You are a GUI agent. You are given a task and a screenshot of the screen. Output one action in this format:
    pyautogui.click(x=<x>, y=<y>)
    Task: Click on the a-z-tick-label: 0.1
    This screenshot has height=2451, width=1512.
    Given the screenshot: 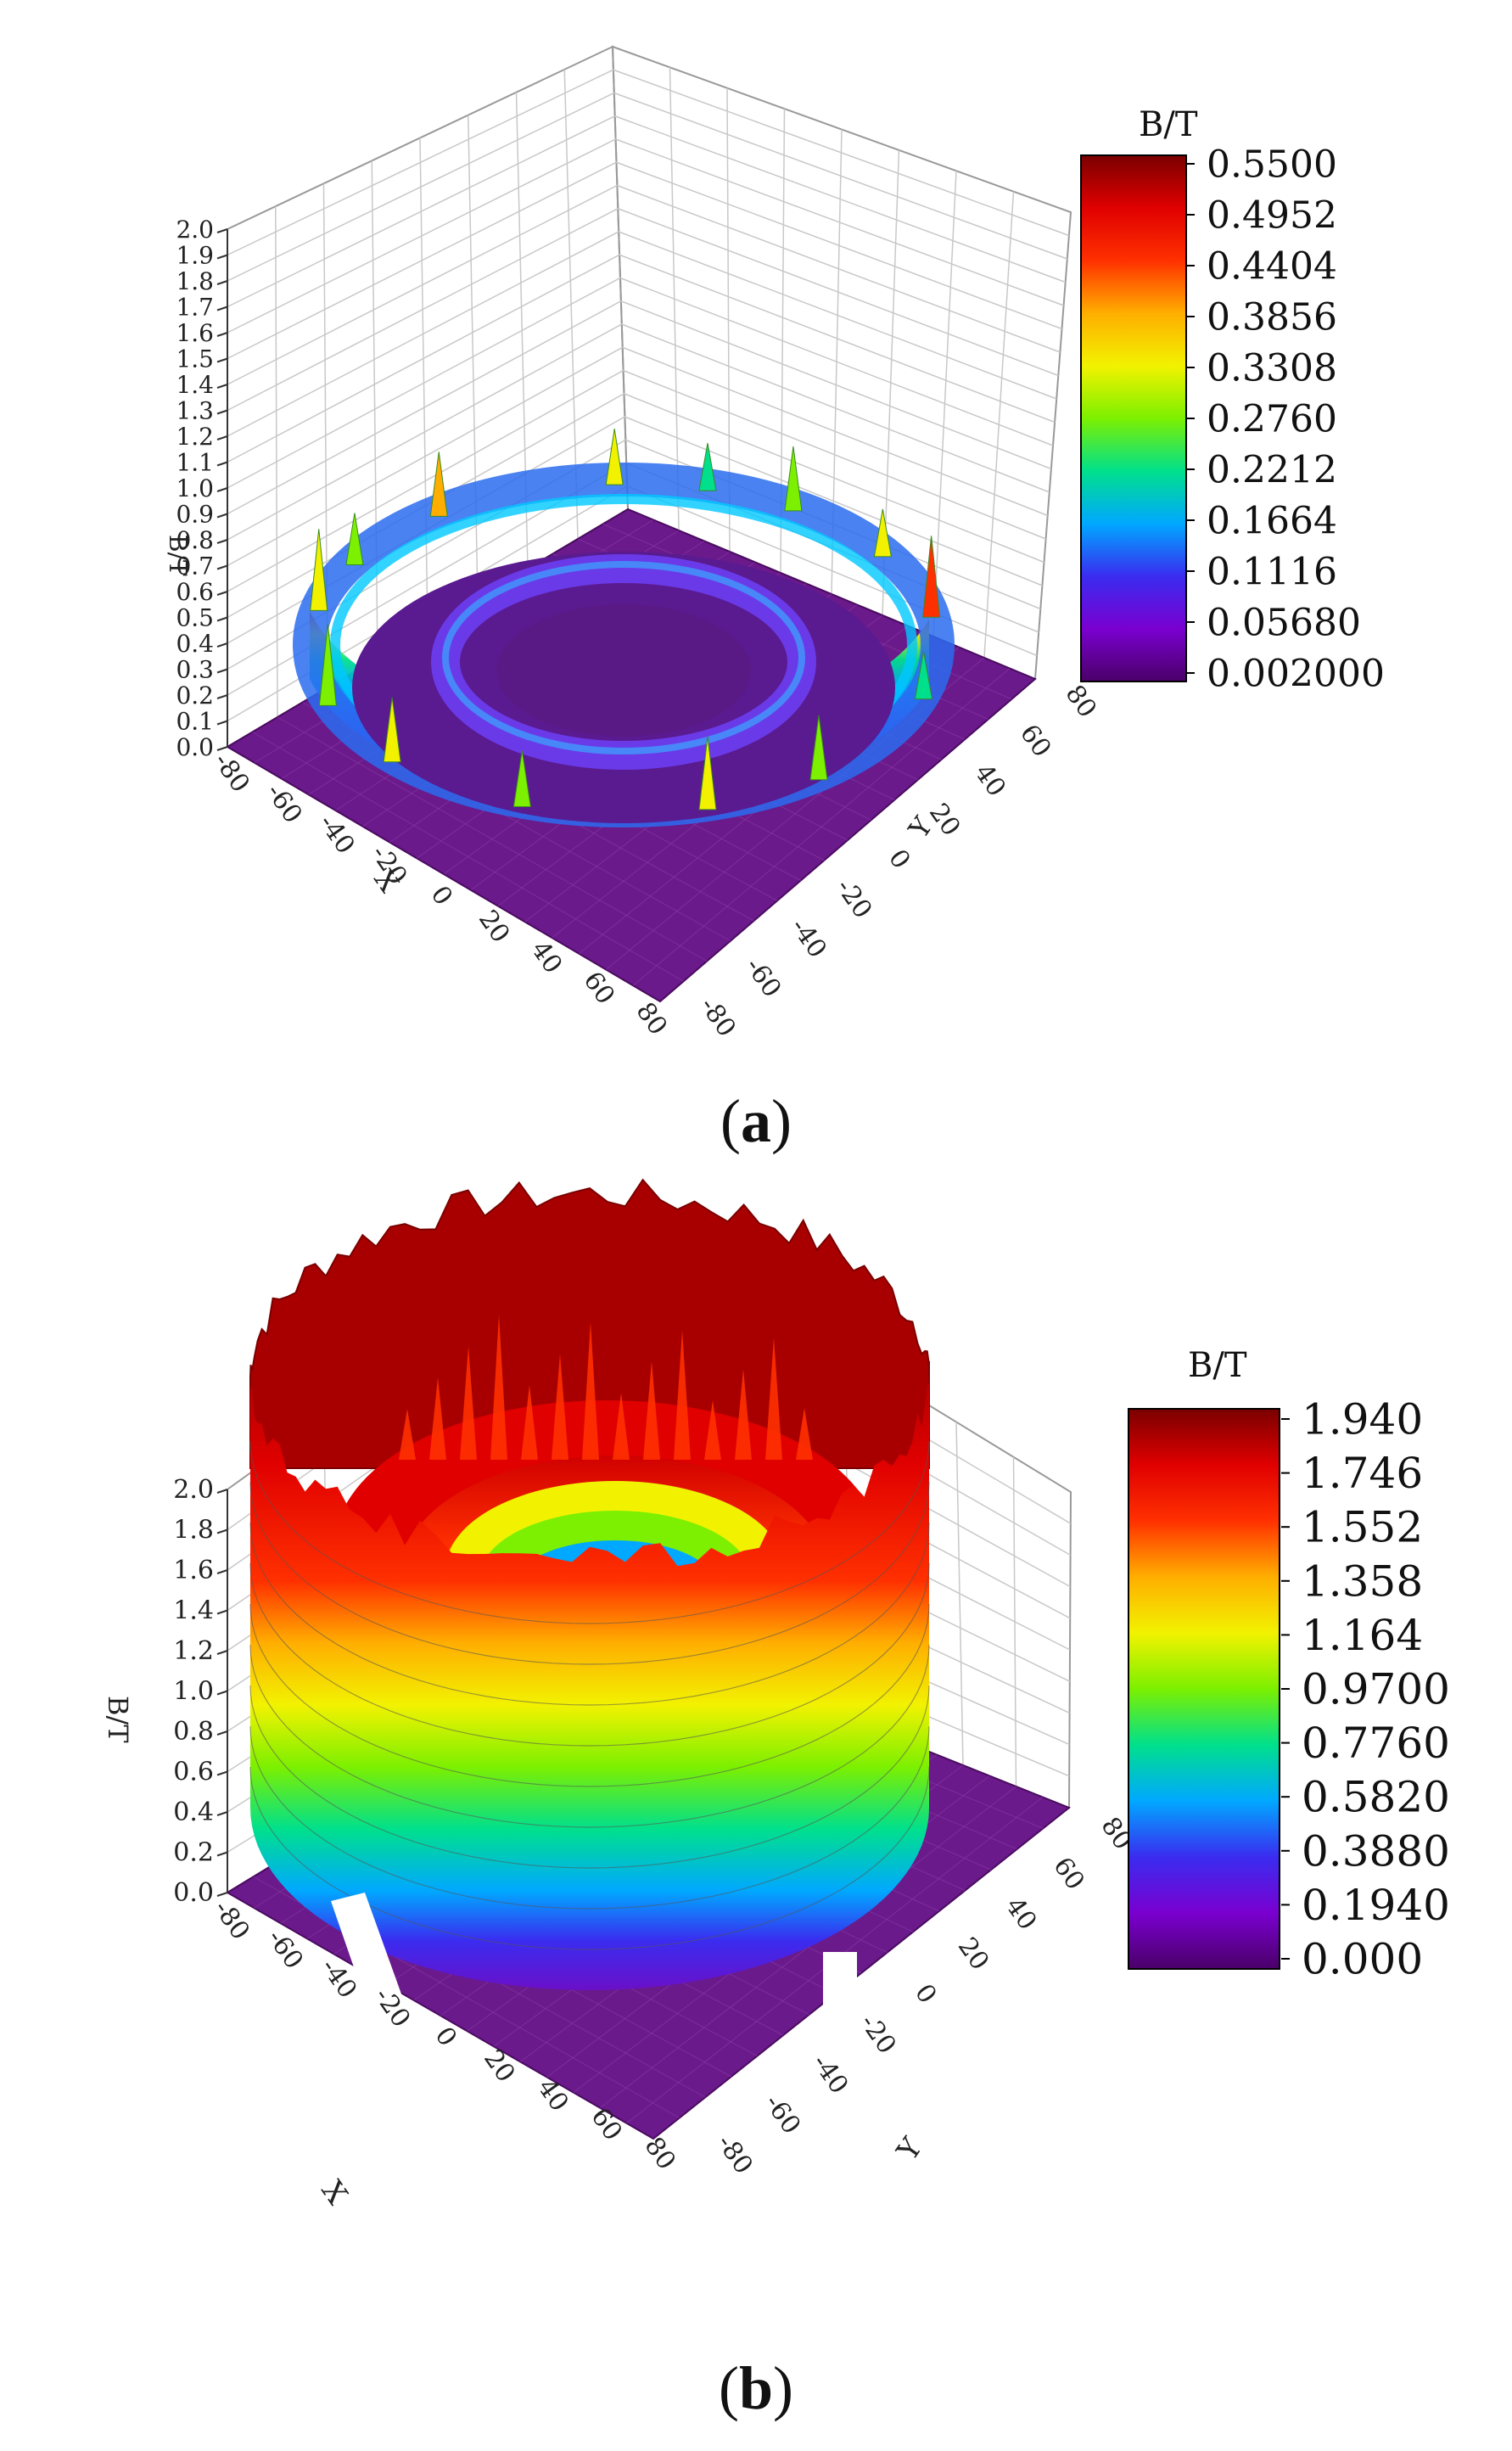 What is the action you would take?
    pyautogui.click(x=195, y=722)
    